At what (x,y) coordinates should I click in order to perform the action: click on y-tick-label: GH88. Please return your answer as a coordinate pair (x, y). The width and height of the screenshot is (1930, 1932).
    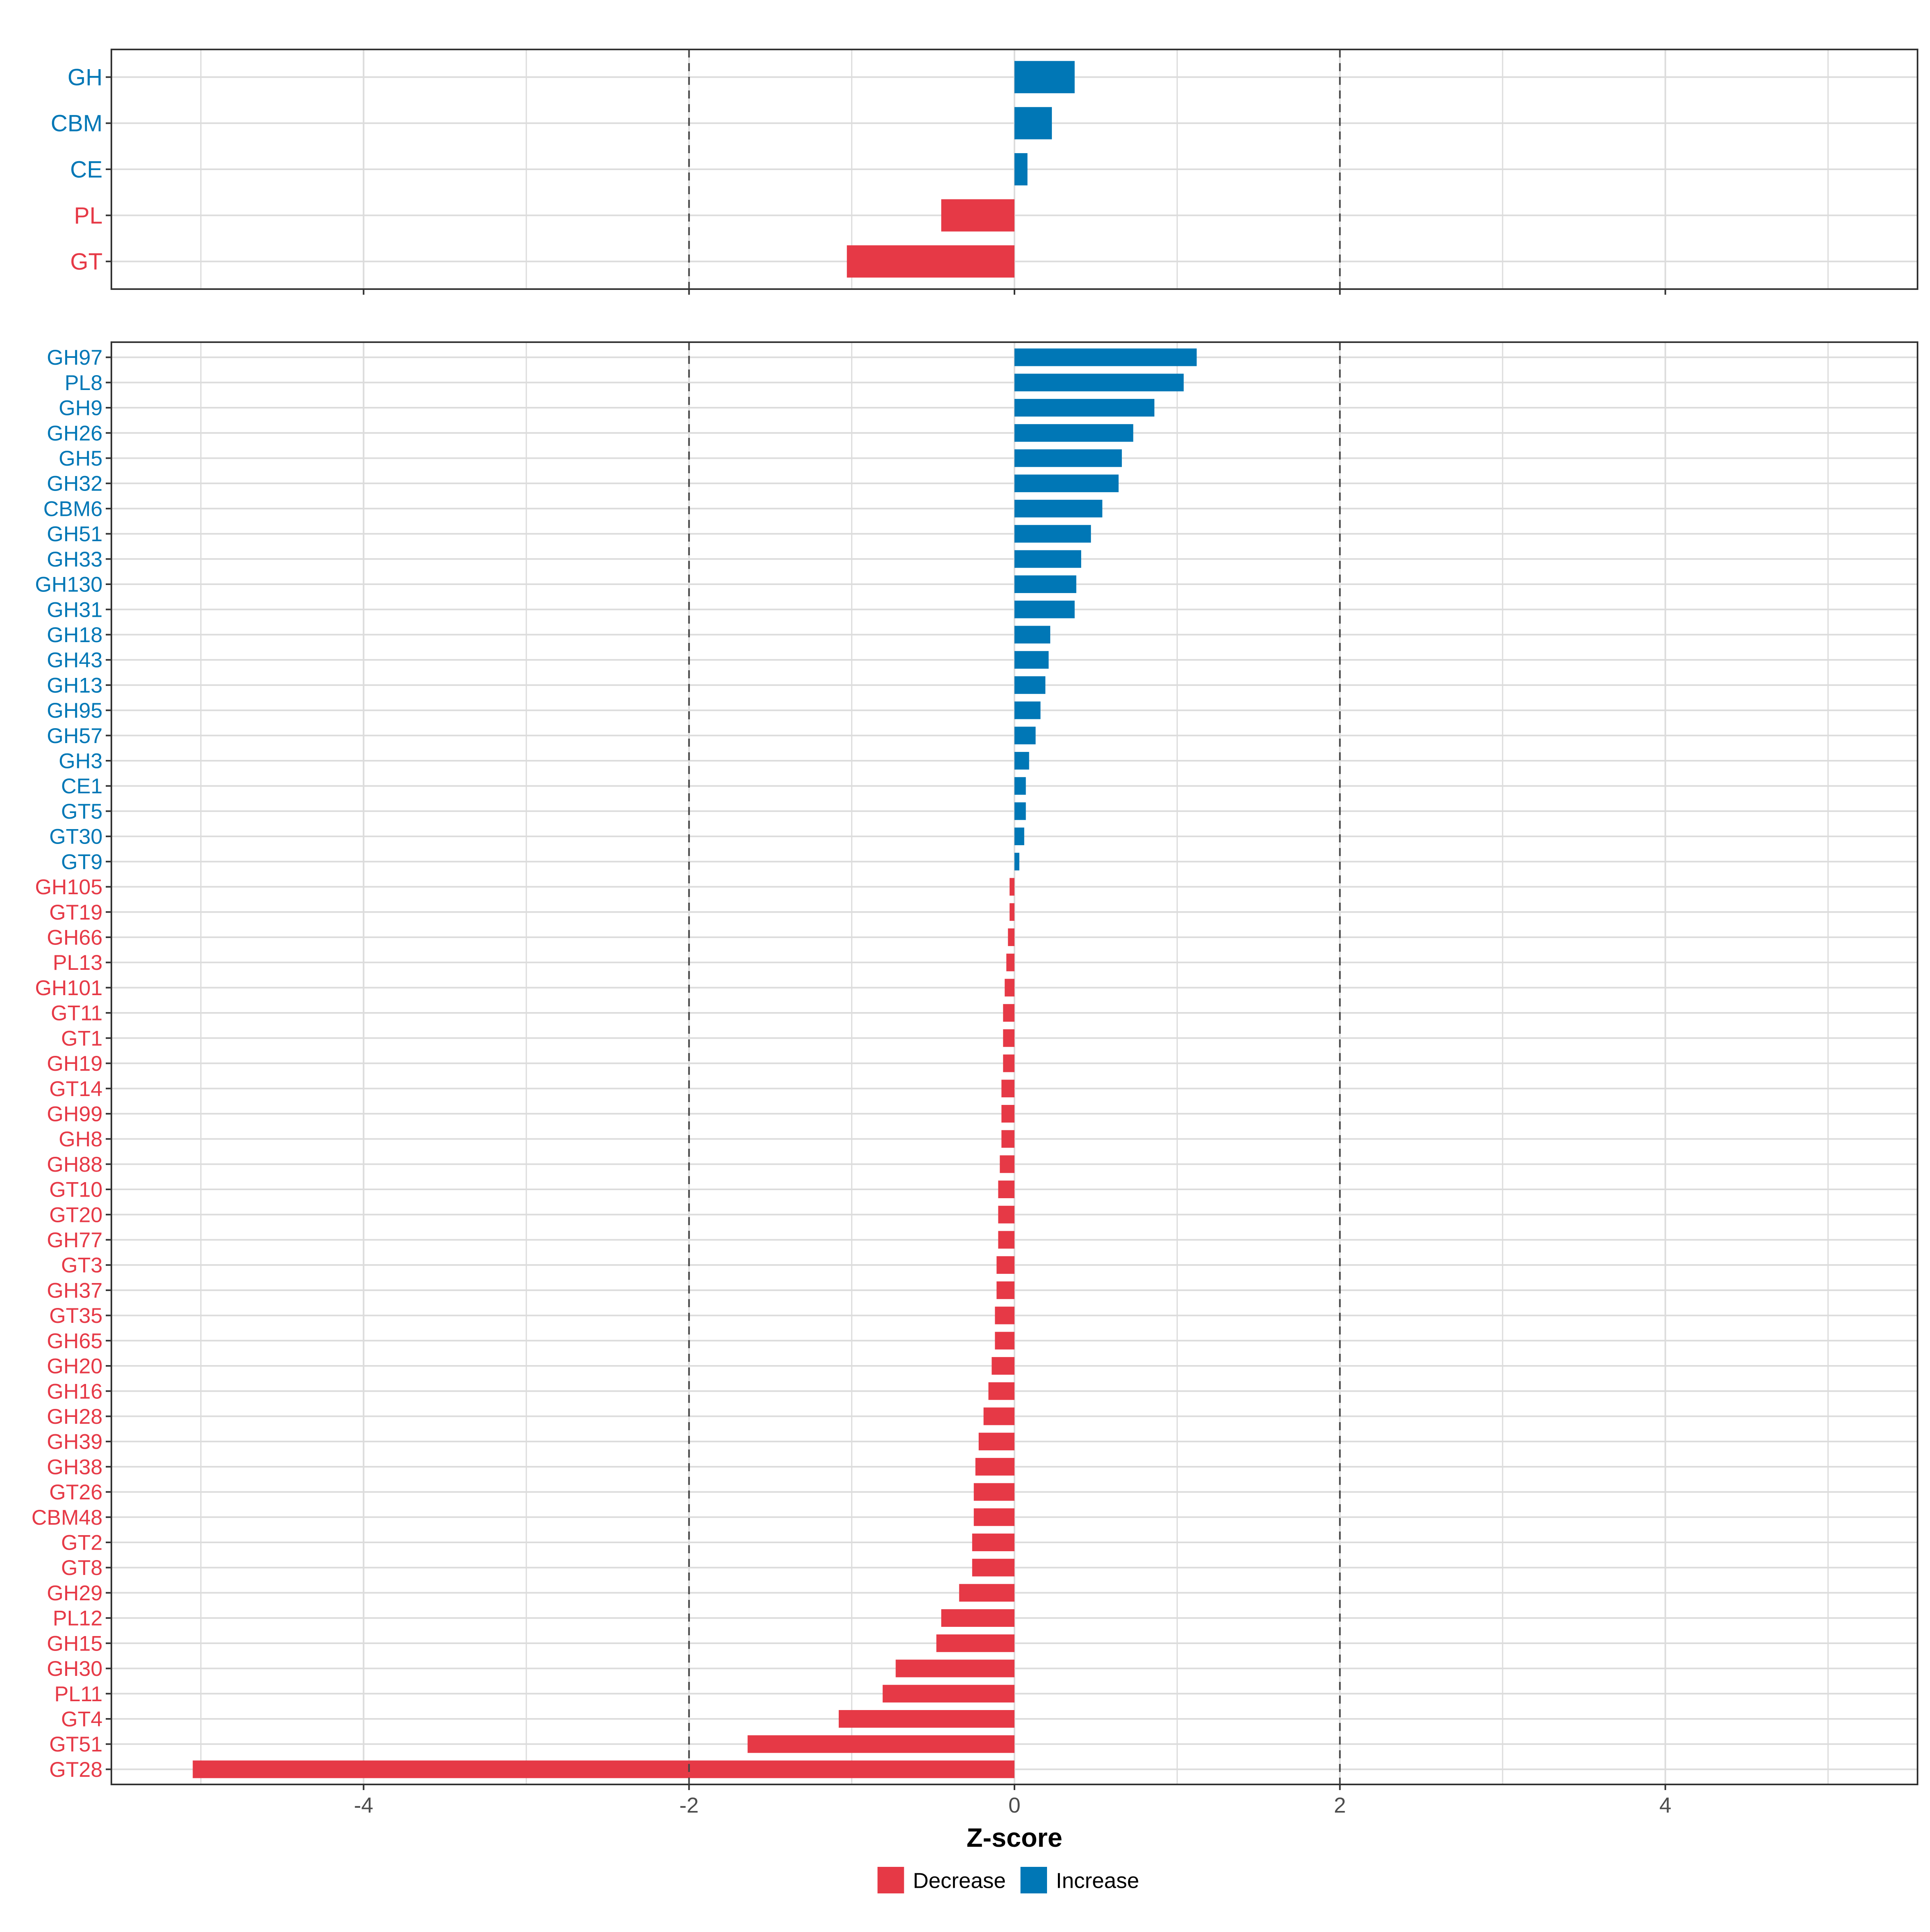
    Looking at the image, I should click on (75, 1164).